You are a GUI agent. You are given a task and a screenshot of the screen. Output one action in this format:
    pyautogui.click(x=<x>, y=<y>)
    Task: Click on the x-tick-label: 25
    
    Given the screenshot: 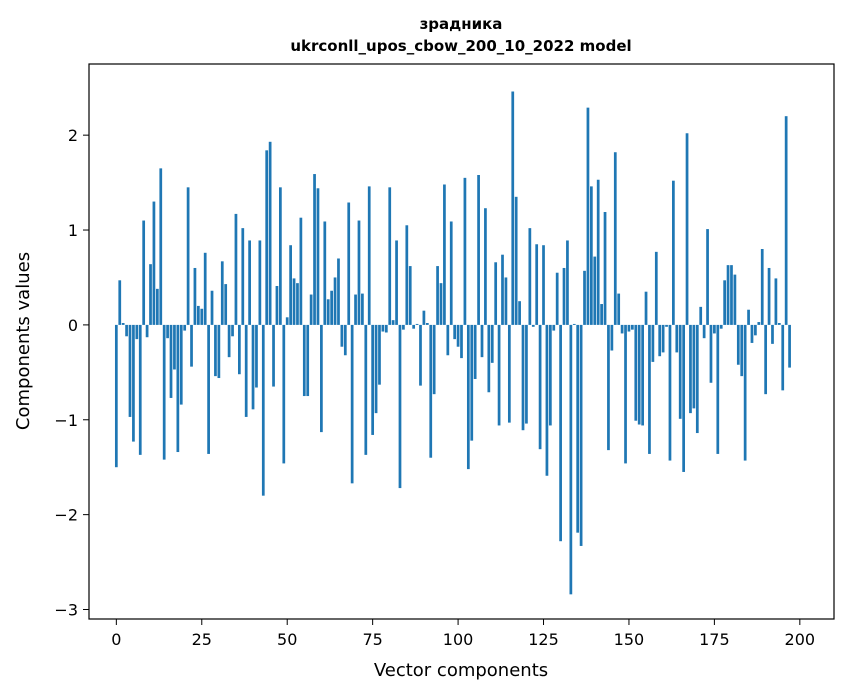 What is the action you would take?
    pyautogui.click(x=202, y=639)
    